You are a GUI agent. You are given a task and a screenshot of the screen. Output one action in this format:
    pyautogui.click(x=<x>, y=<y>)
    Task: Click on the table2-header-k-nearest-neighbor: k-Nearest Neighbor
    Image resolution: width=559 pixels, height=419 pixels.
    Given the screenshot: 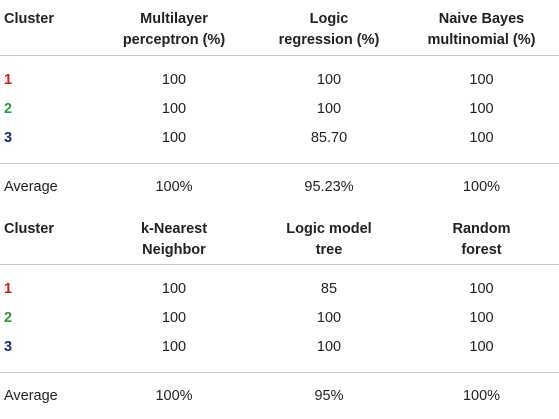 What is the action you would take?
    pyautogui.click(x=174, y=237)
    